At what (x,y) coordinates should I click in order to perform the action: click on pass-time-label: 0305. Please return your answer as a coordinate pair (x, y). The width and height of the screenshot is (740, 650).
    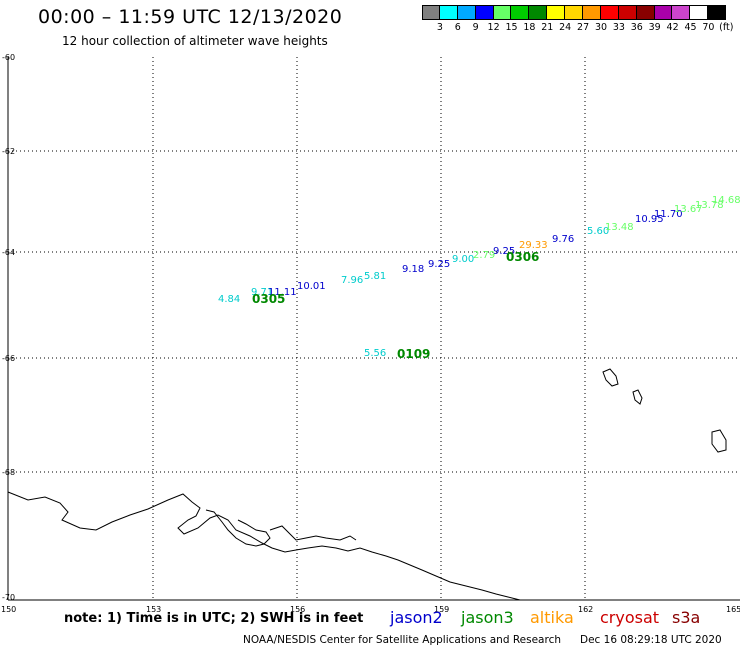
    Looking at the image, I should click on (268, 299).